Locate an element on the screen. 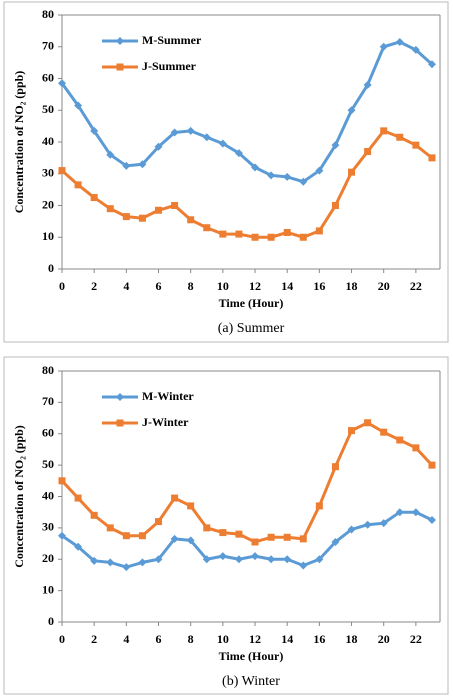 Image resolution: width=453 pixels, height=696 pixels. y-tick-label: 50 is located at coordinates (48, 109).